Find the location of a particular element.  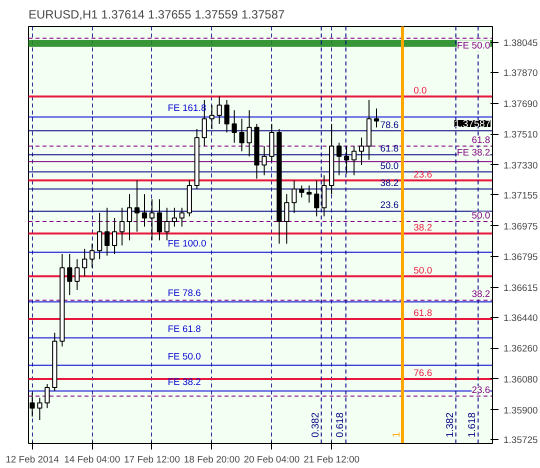

annotation: 1.618 is located at coordinates (472, 425).